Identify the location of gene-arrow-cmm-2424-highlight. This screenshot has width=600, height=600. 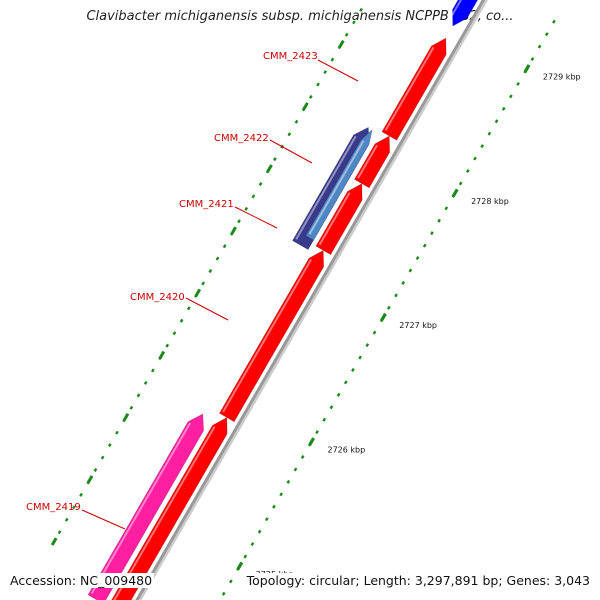
(455, 10).